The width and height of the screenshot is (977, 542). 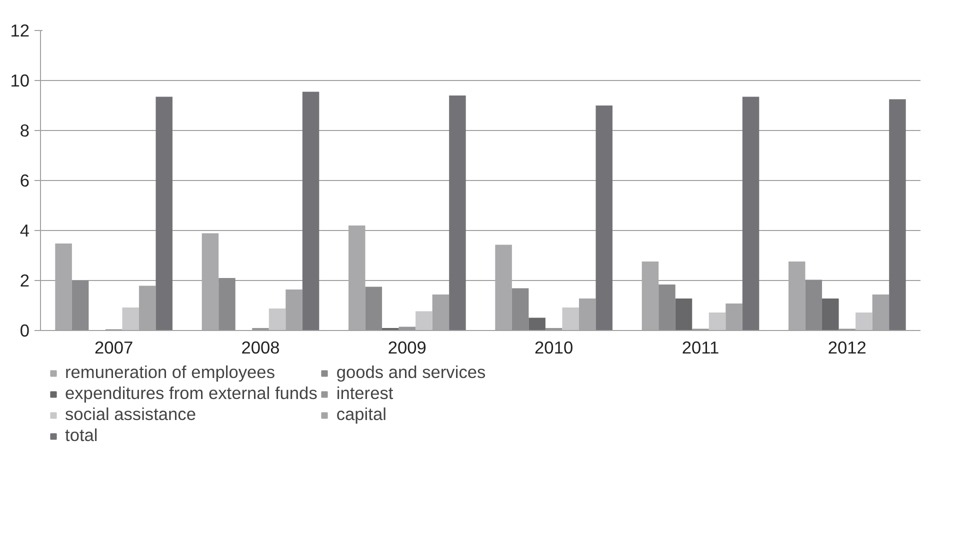 I want to click on legend-label: goods and services, so click(x=411, y=372).